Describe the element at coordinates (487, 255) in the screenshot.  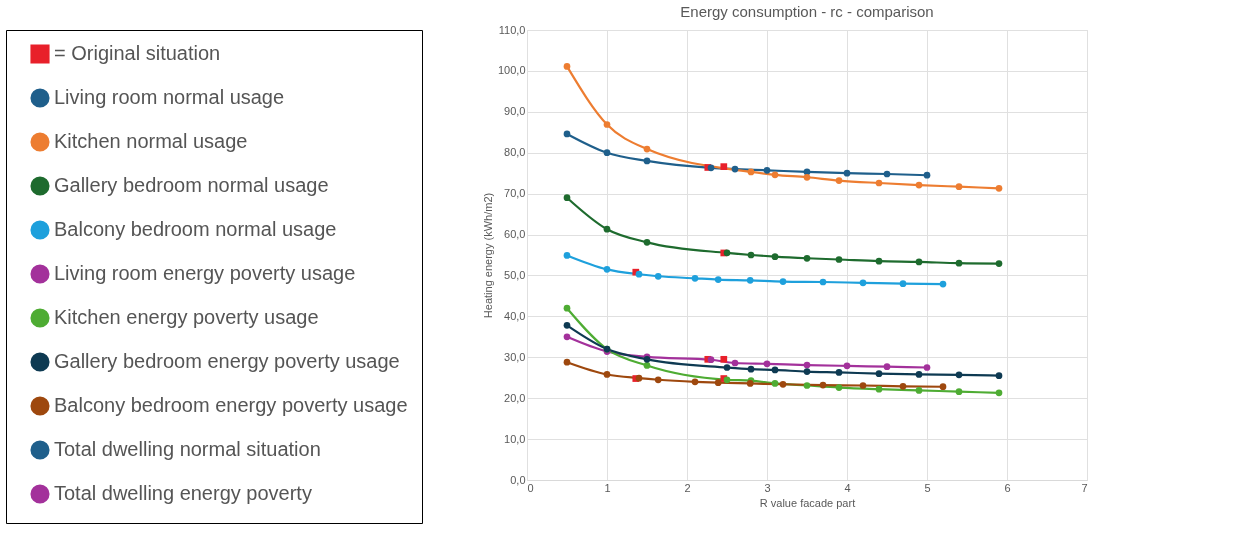
I see `y-axis-title: Heating energy (kWh/m2)` at that location.